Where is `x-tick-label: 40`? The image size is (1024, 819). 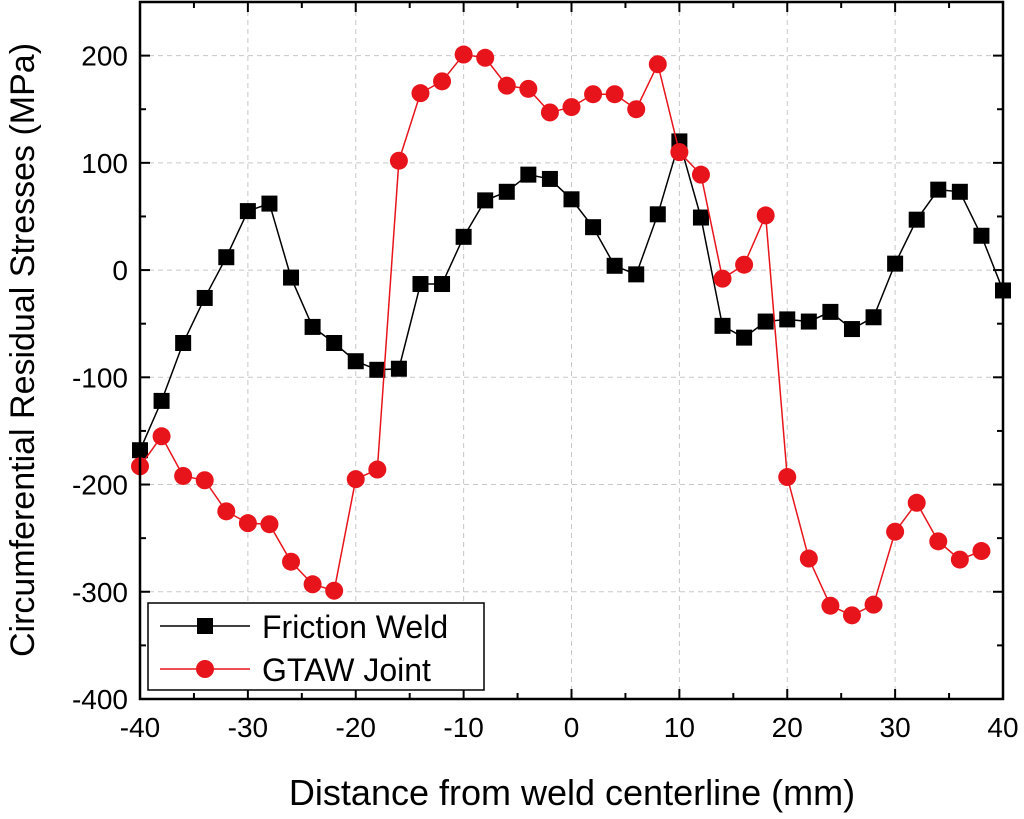 x-tick-label: 40 is located at coordinates (1002, 727).